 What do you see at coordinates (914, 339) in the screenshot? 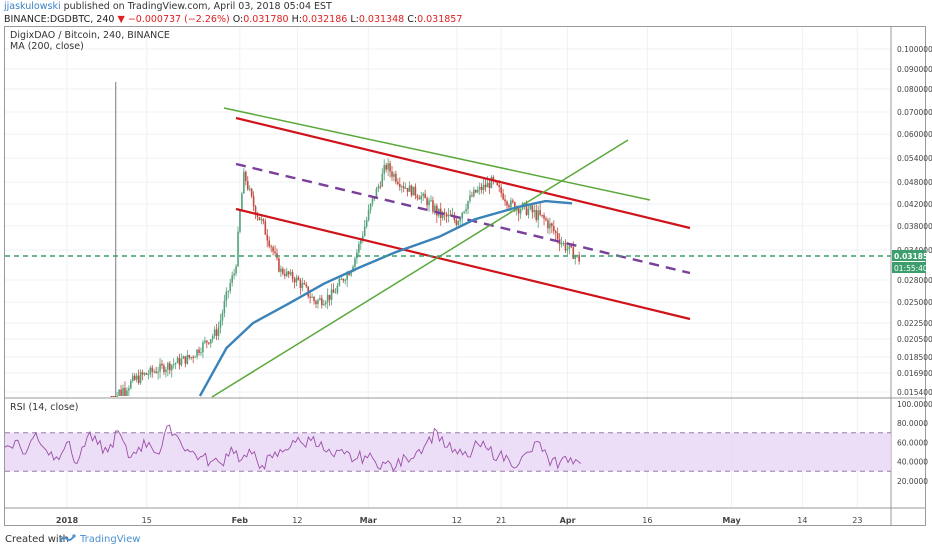
I see `price-tick-label: 0.020500` at bounding box center [914, 339].